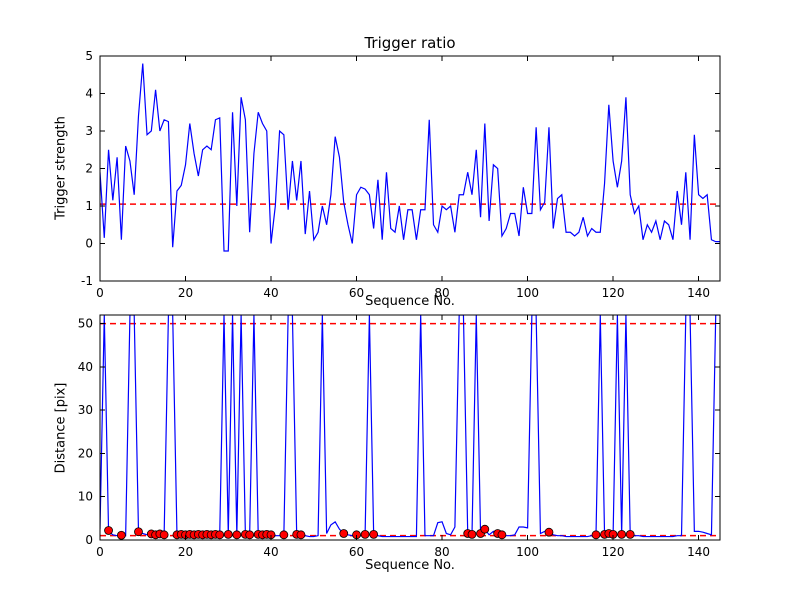 The width and height of the screenshot is (800, 600). Describe the element at coordinates (85, 324) in the screenshot. I see `y-tick-label: 50` at that location.